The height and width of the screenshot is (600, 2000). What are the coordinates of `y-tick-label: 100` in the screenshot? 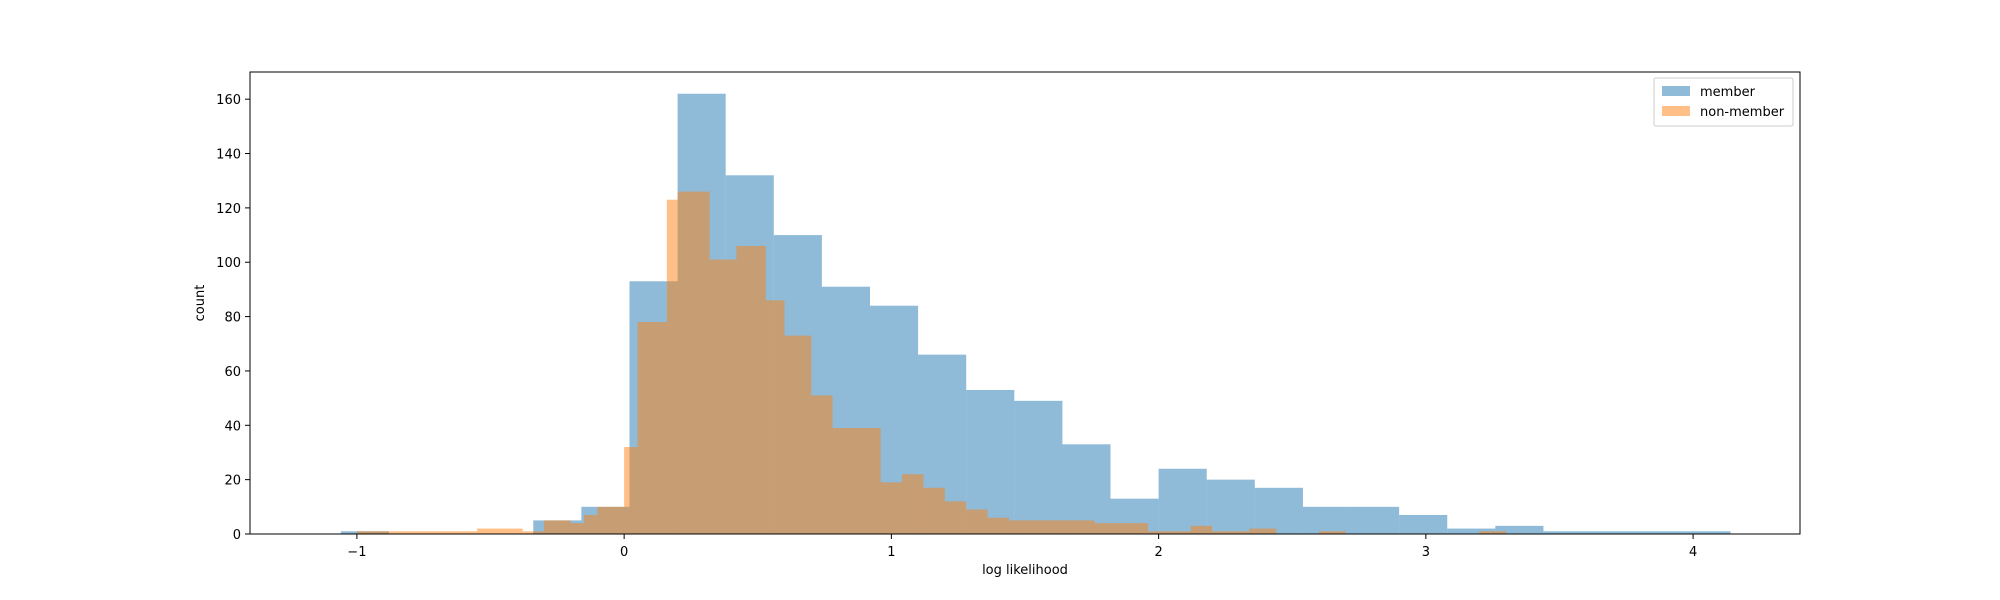 It's located at (228, 263).